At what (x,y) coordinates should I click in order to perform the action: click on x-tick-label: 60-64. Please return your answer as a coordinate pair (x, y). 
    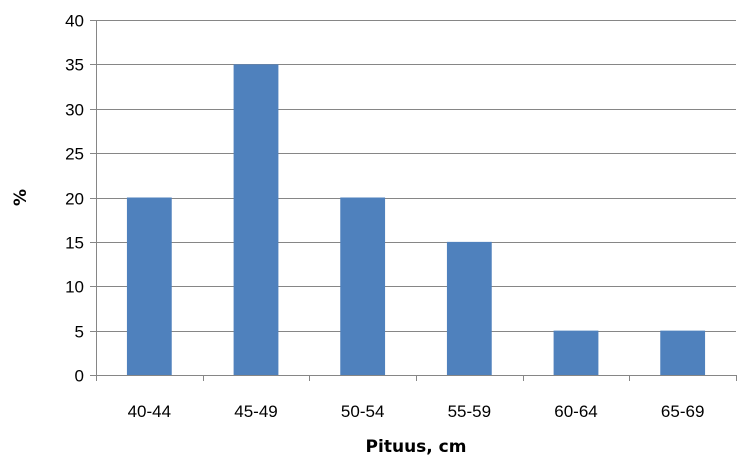
    Looking at the image, I should click on (575, 411).